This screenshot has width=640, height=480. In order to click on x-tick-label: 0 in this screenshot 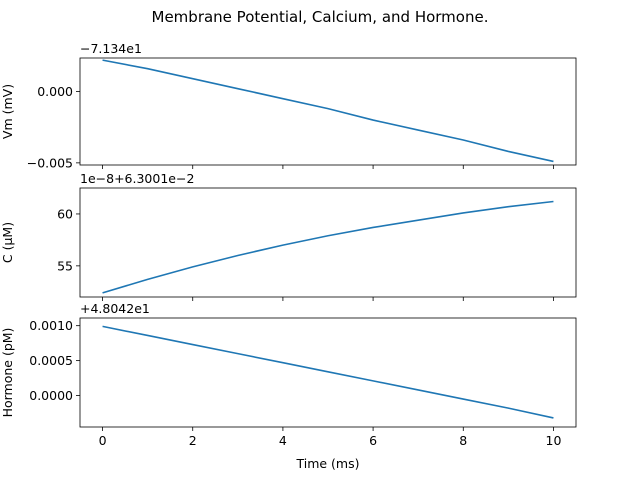, I will do `click(103, 440)`.